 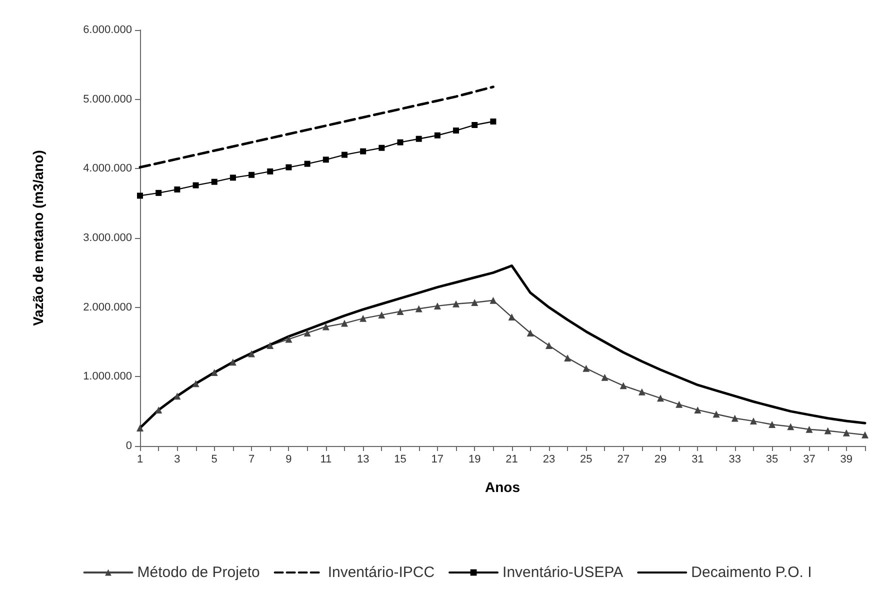 What do you see at coordinates (198, 572) in the screenshot?
I see `legend-label: Método de Projeto` at bounding box center [198, 572].